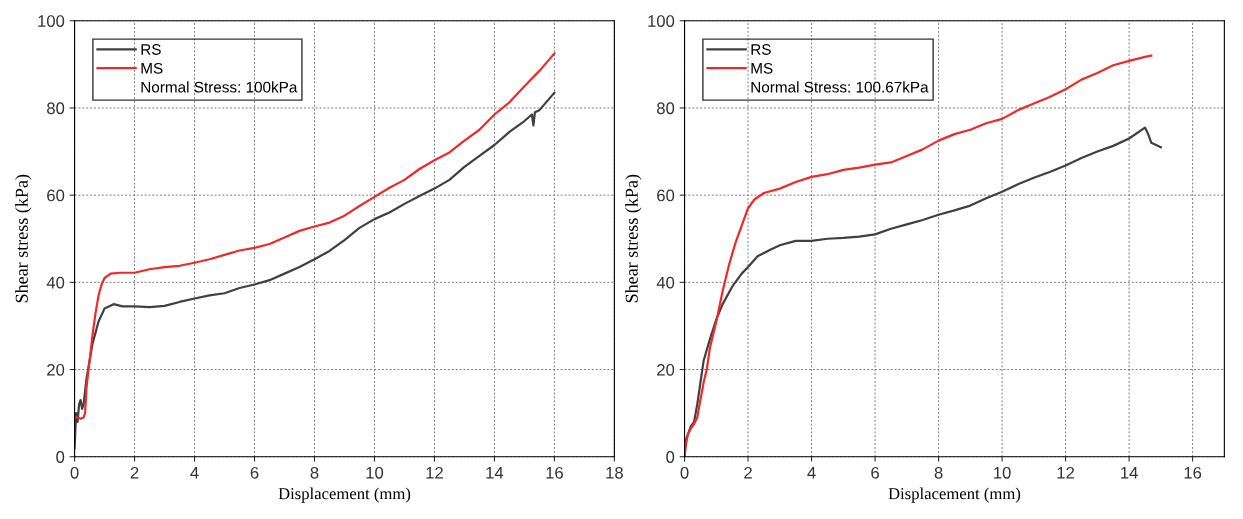 Image resolution: width=1243 pixels, height=519 pixels. I want to click on x-tick-label: 18, so click(614, 472).